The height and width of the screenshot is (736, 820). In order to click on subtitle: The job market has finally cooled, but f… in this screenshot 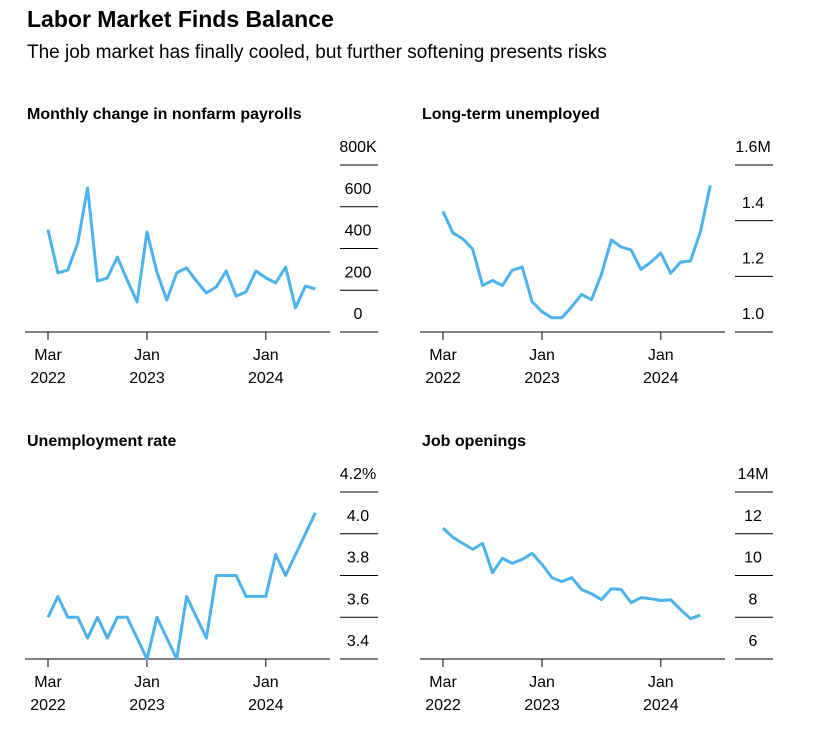, I will do `click(317, 52)`.